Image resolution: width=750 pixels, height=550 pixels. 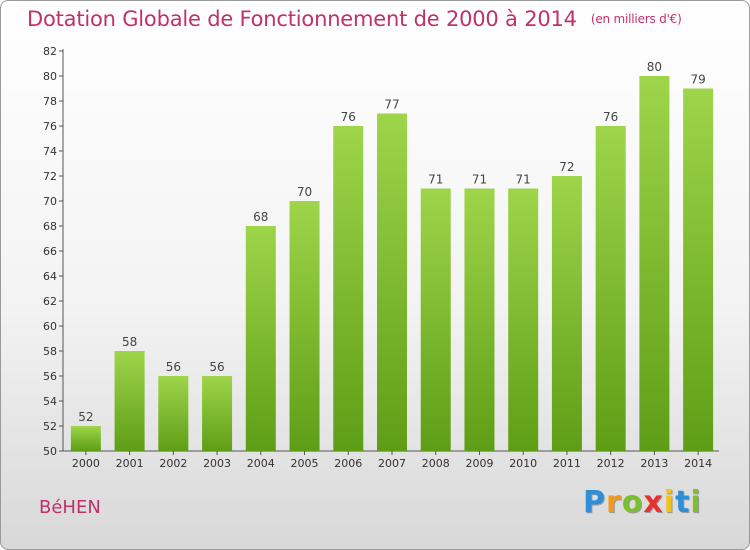 What do you see at coordinates (50, 451) in the screenshot?
I see `y-tick-label: 50` at bounding box center [50, 451].